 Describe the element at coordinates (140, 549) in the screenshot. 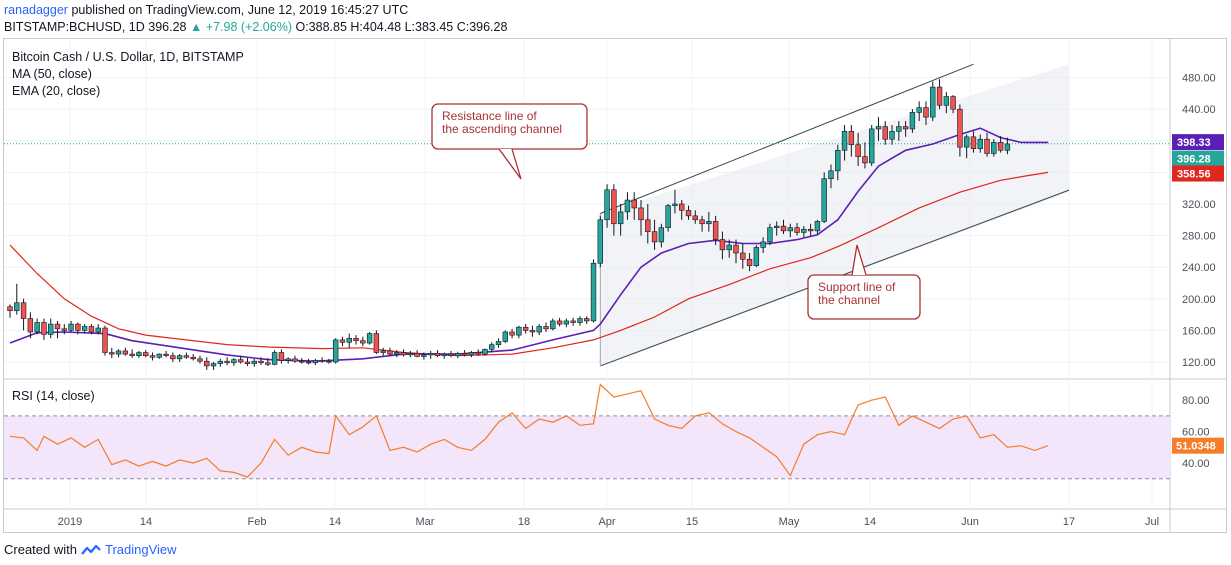

I see `tradingview-brand-link: TradingView` at that location.